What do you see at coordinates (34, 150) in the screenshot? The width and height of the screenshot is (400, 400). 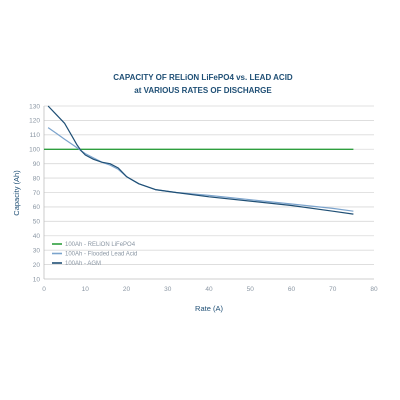 I see `y-tick-label: 100` at bounding box center [34, 150].